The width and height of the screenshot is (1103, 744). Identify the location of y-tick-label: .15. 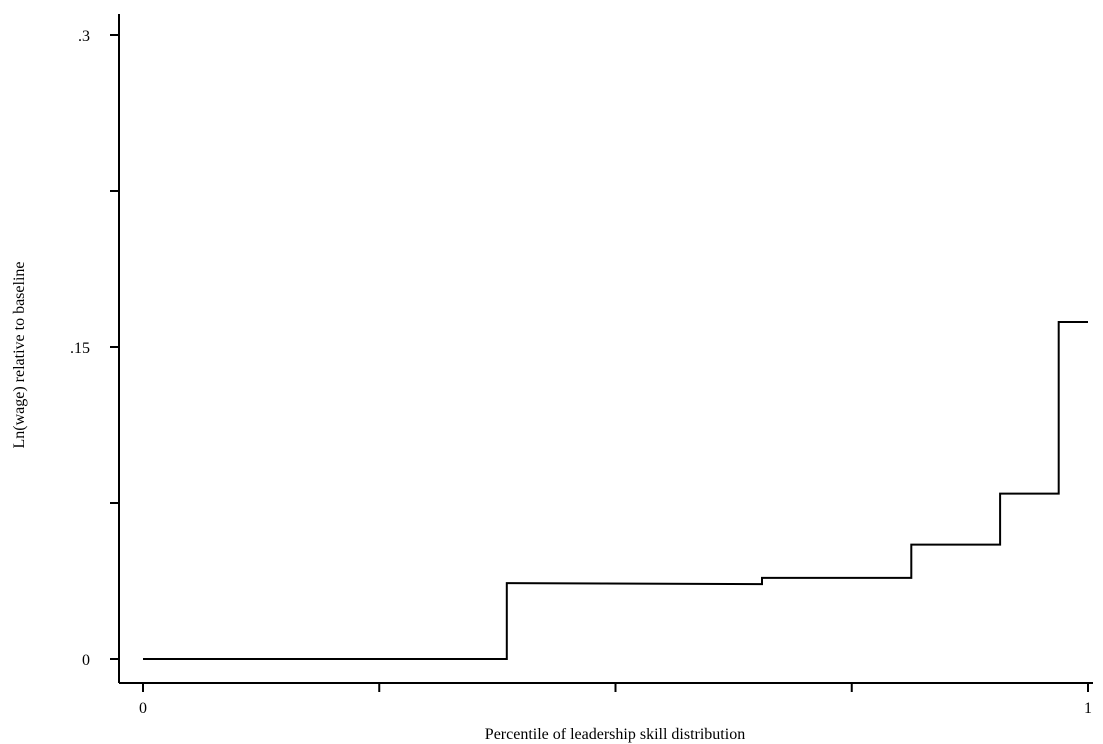
(80, 348).